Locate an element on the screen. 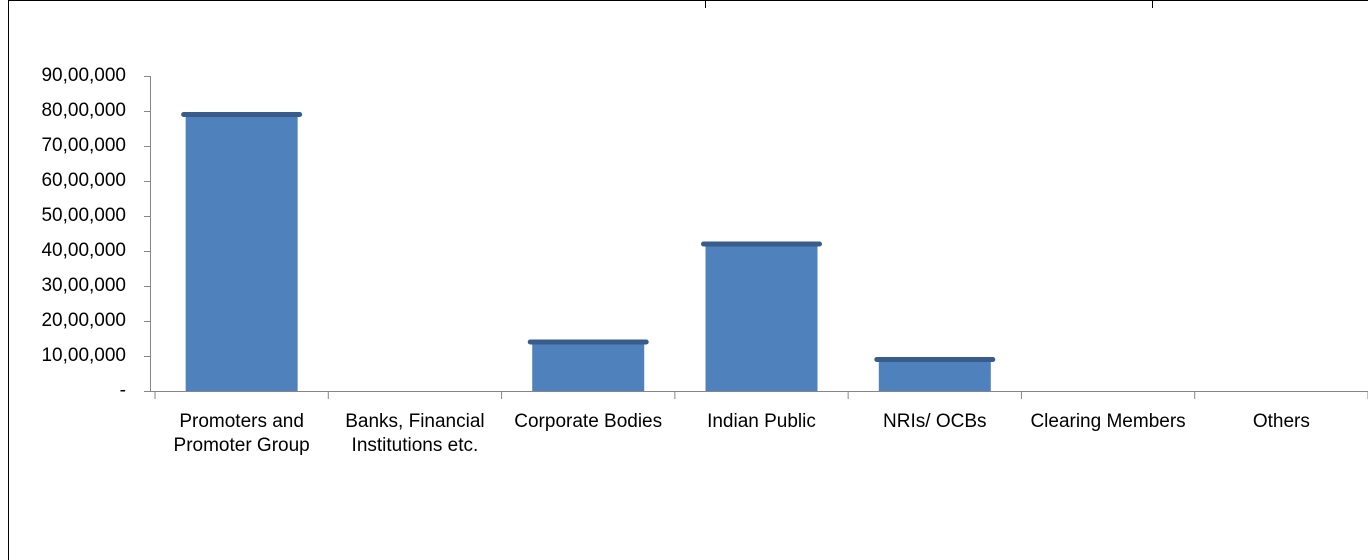 The height and width of the screenshot is (560, 1368). x-tick-label: Others is located at coordinates (1281, 421).